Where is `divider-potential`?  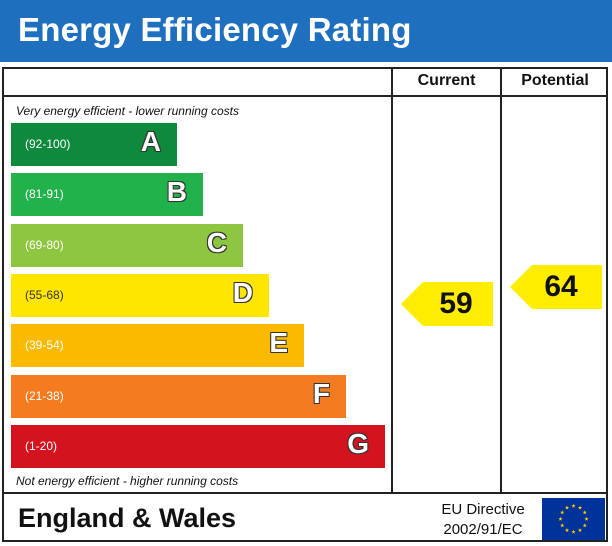 divider-potential is located at coordinates (501, 280).